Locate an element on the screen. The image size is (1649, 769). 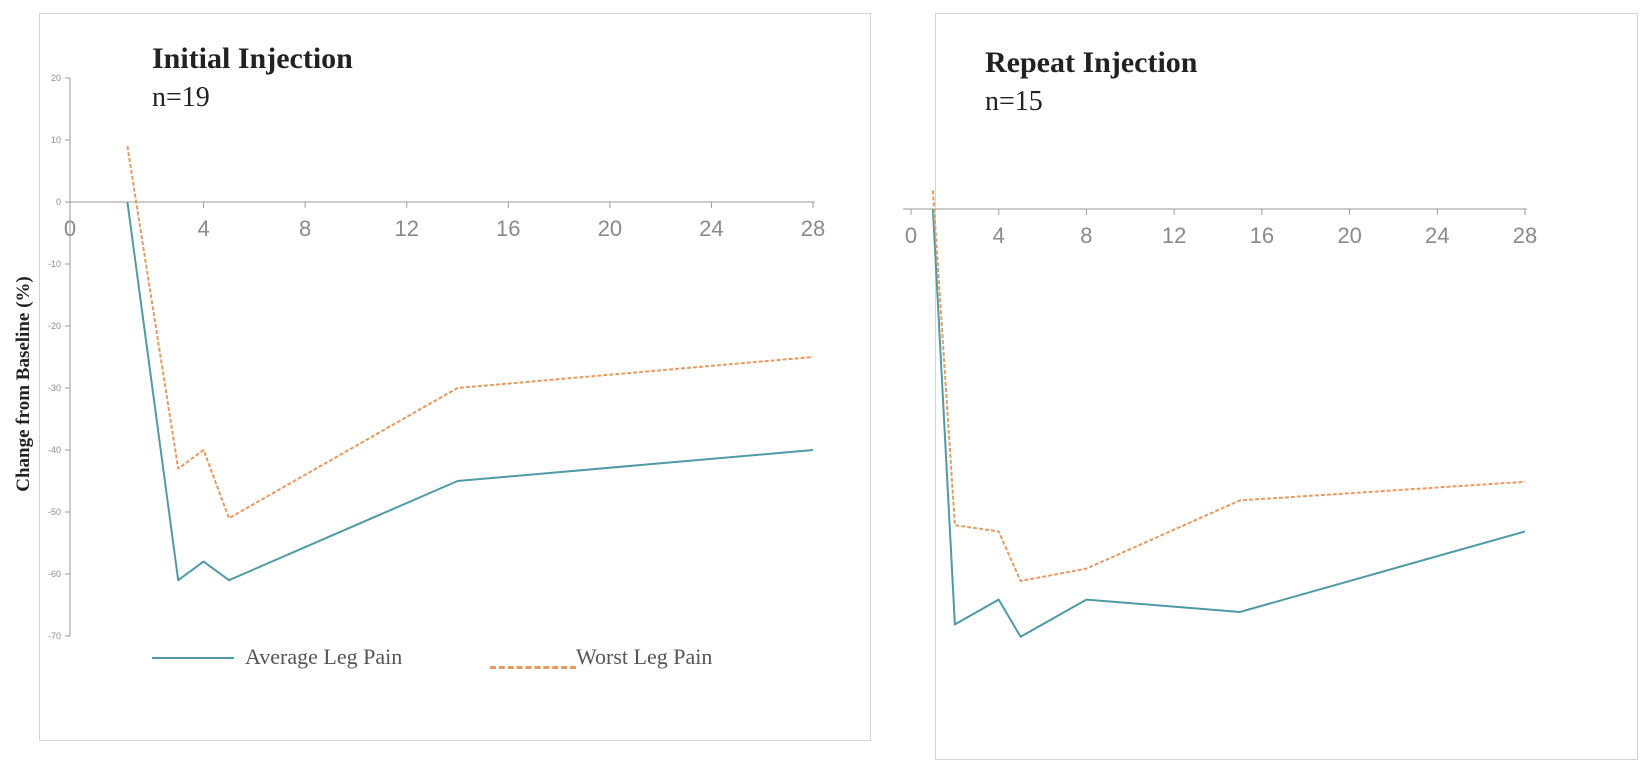
x-tick-label: 0 is located at coordinates (911, 235).